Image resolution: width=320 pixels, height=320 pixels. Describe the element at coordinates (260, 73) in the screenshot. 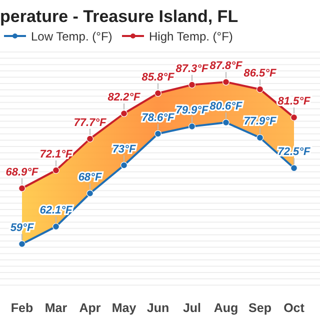

I see `data-label: 86.5°F` at that location.